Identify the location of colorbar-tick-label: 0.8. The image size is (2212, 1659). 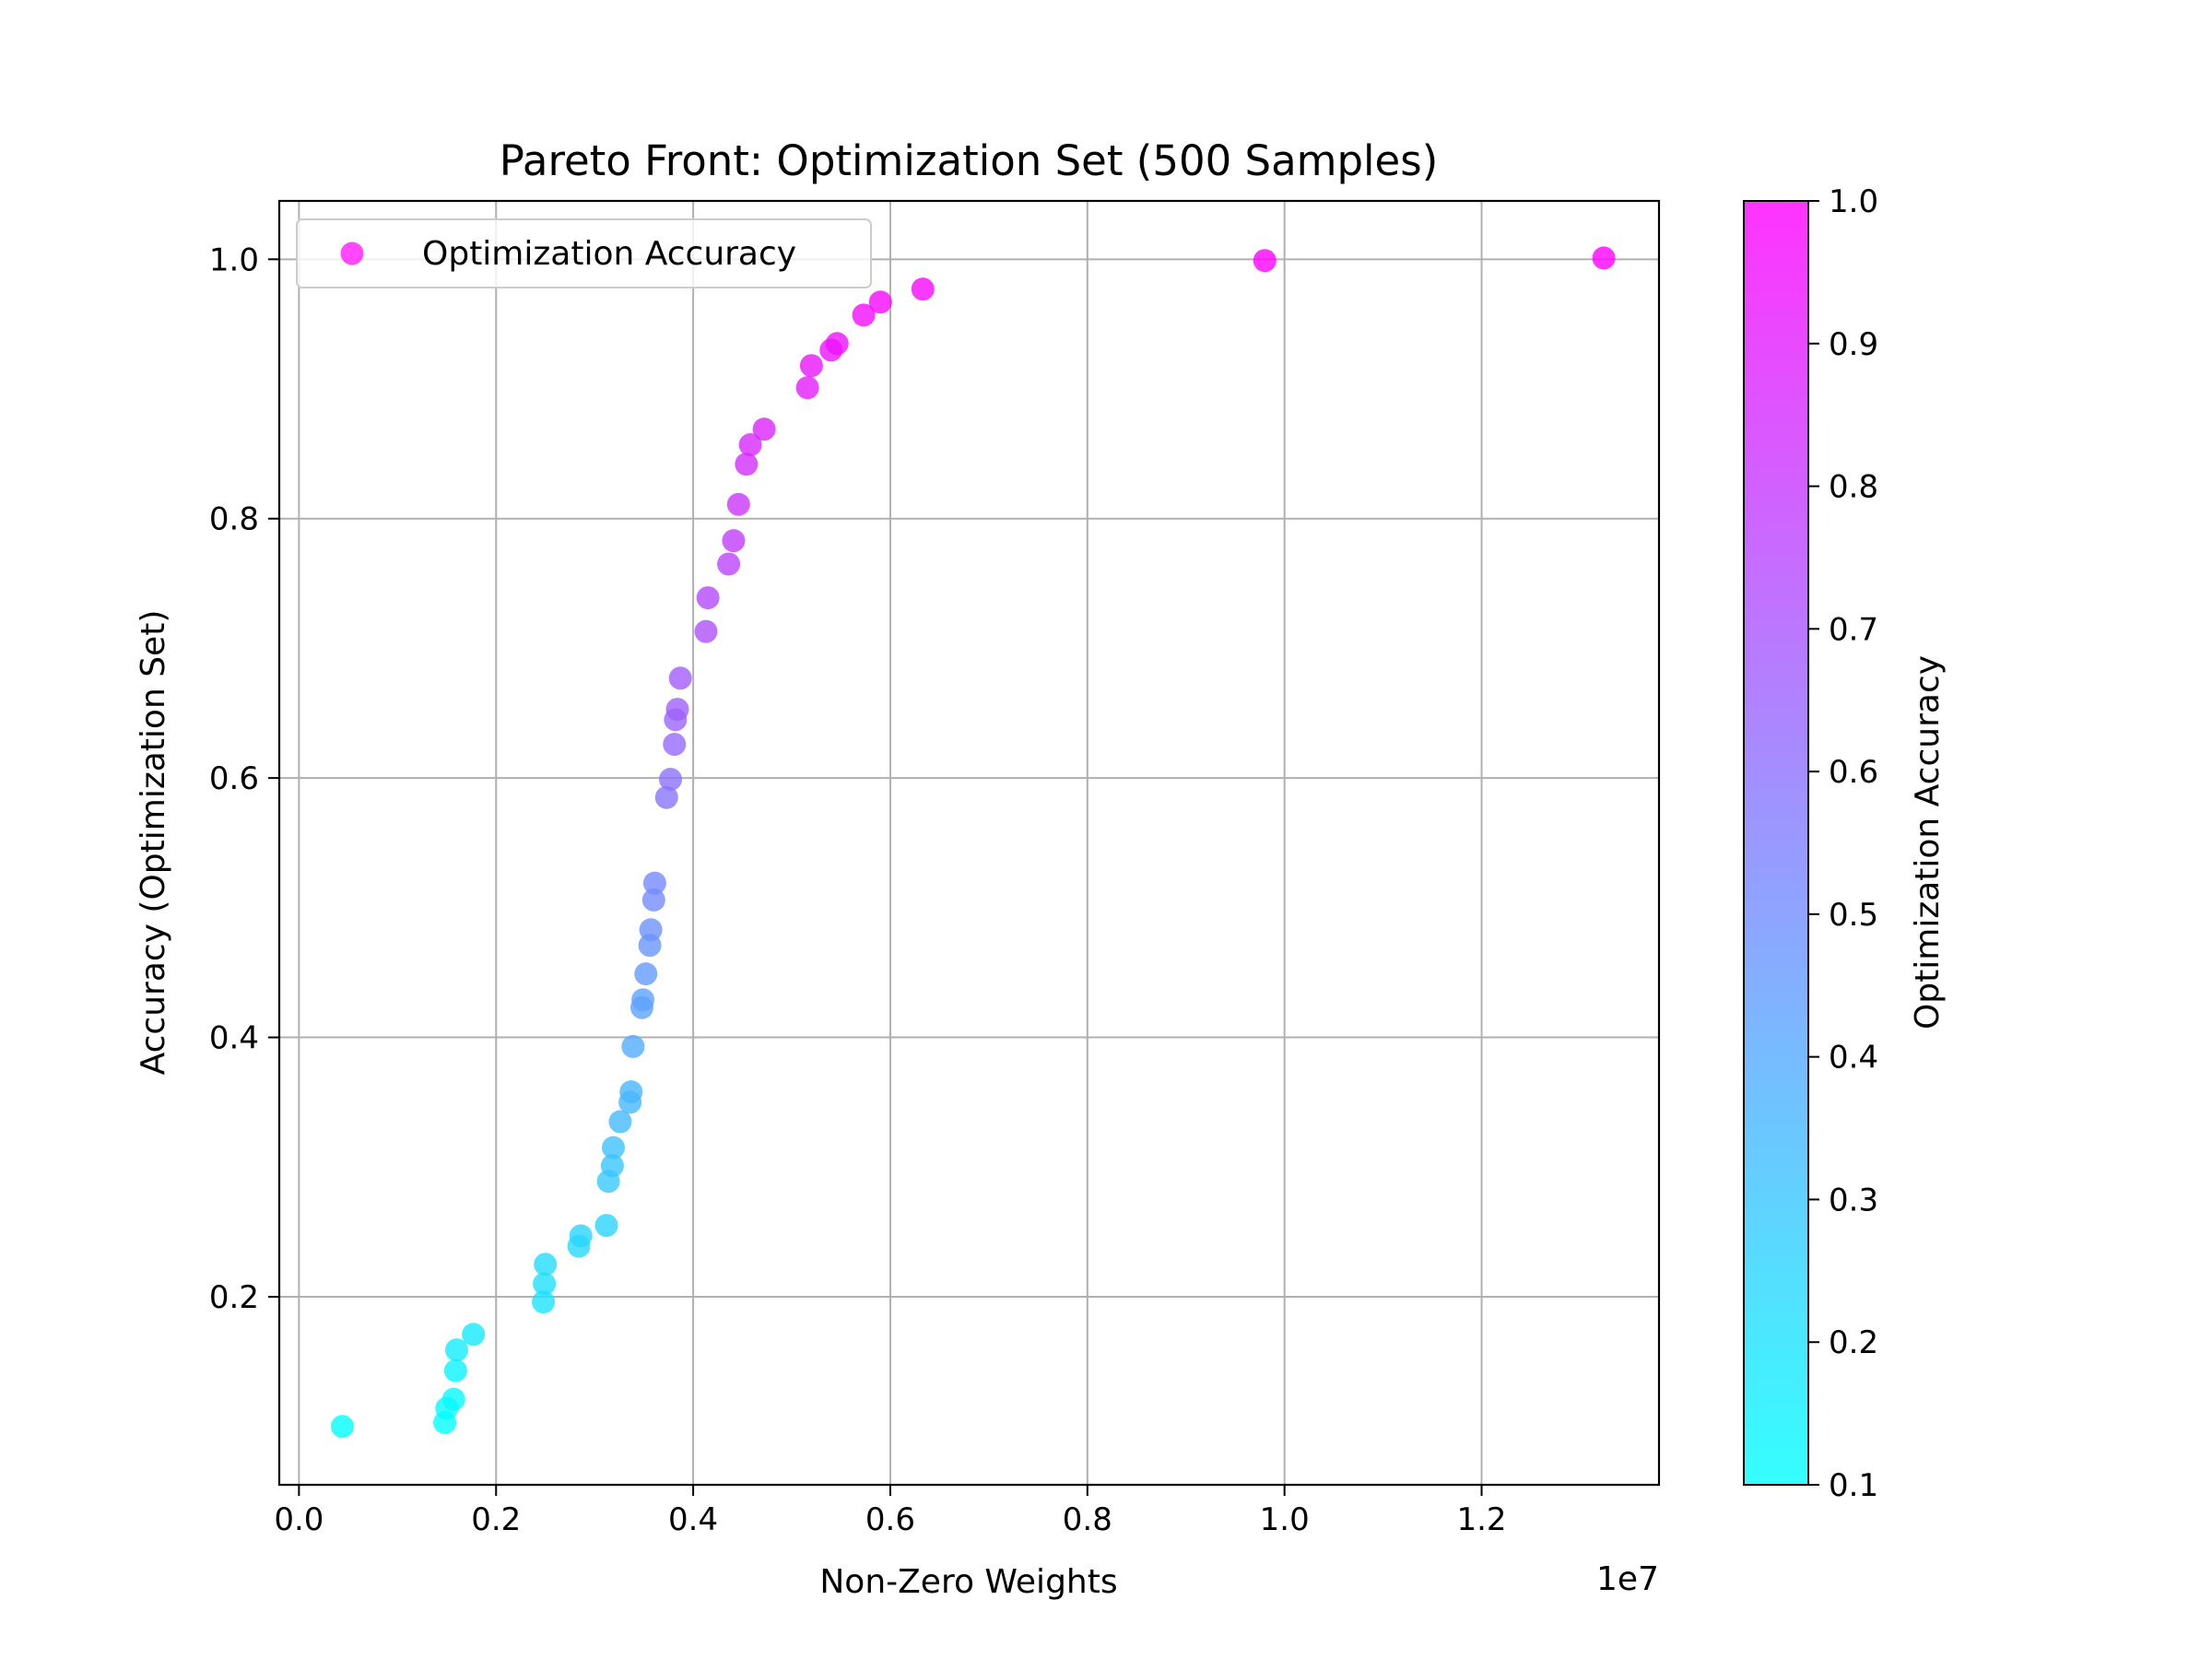
(1853, 487).